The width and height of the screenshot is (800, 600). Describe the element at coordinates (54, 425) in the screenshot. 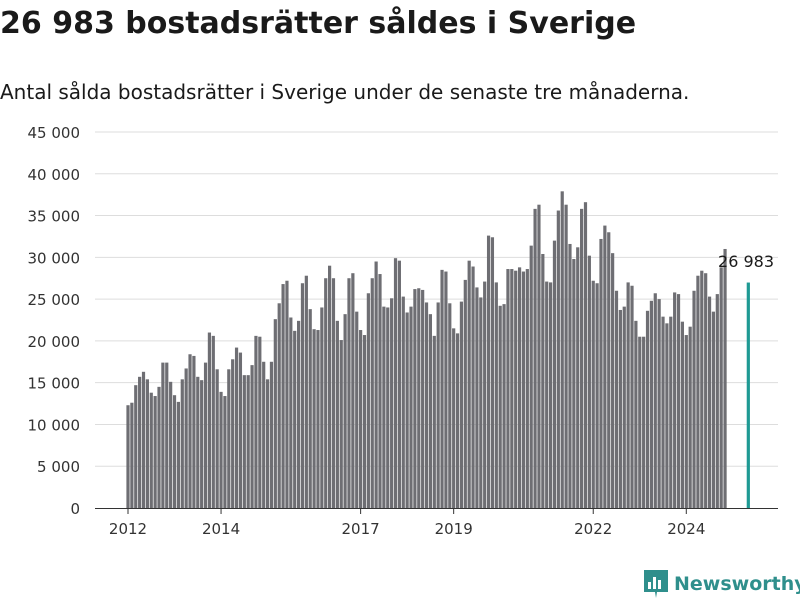

I see `y-tick-label: 10 000` at that location.